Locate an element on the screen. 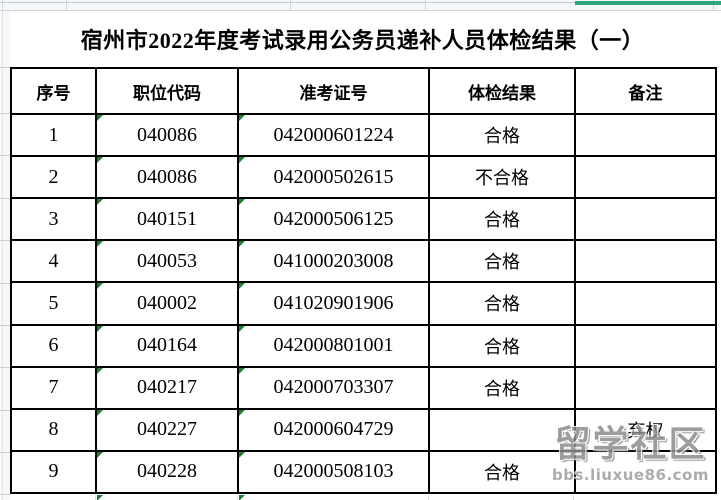  table-row: 2 040086 042000502615 不合格 is located at coordinates (363, 177).